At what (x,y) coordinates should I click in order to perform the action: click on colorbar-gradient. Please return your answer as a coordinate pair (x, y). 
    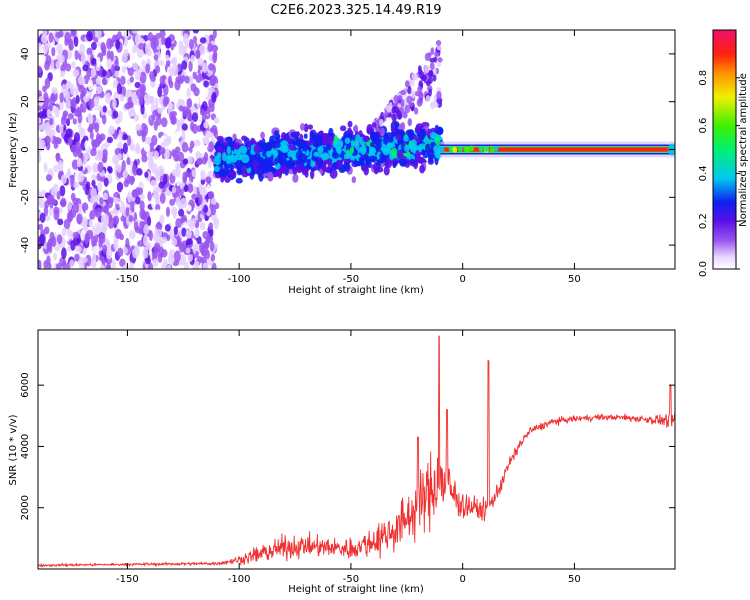
    Looking at the image, I should click on (724, 149).